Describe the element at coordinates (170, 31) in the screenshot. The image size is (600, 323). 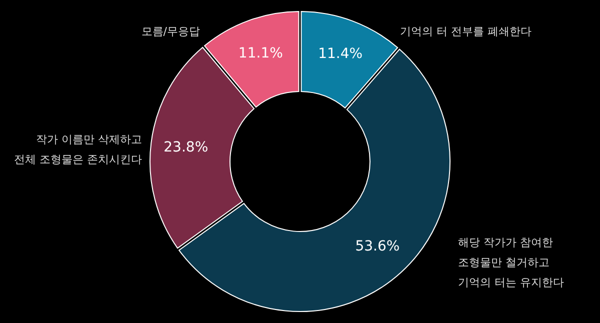
I see `slice-label: 모름/무응답` at that location.